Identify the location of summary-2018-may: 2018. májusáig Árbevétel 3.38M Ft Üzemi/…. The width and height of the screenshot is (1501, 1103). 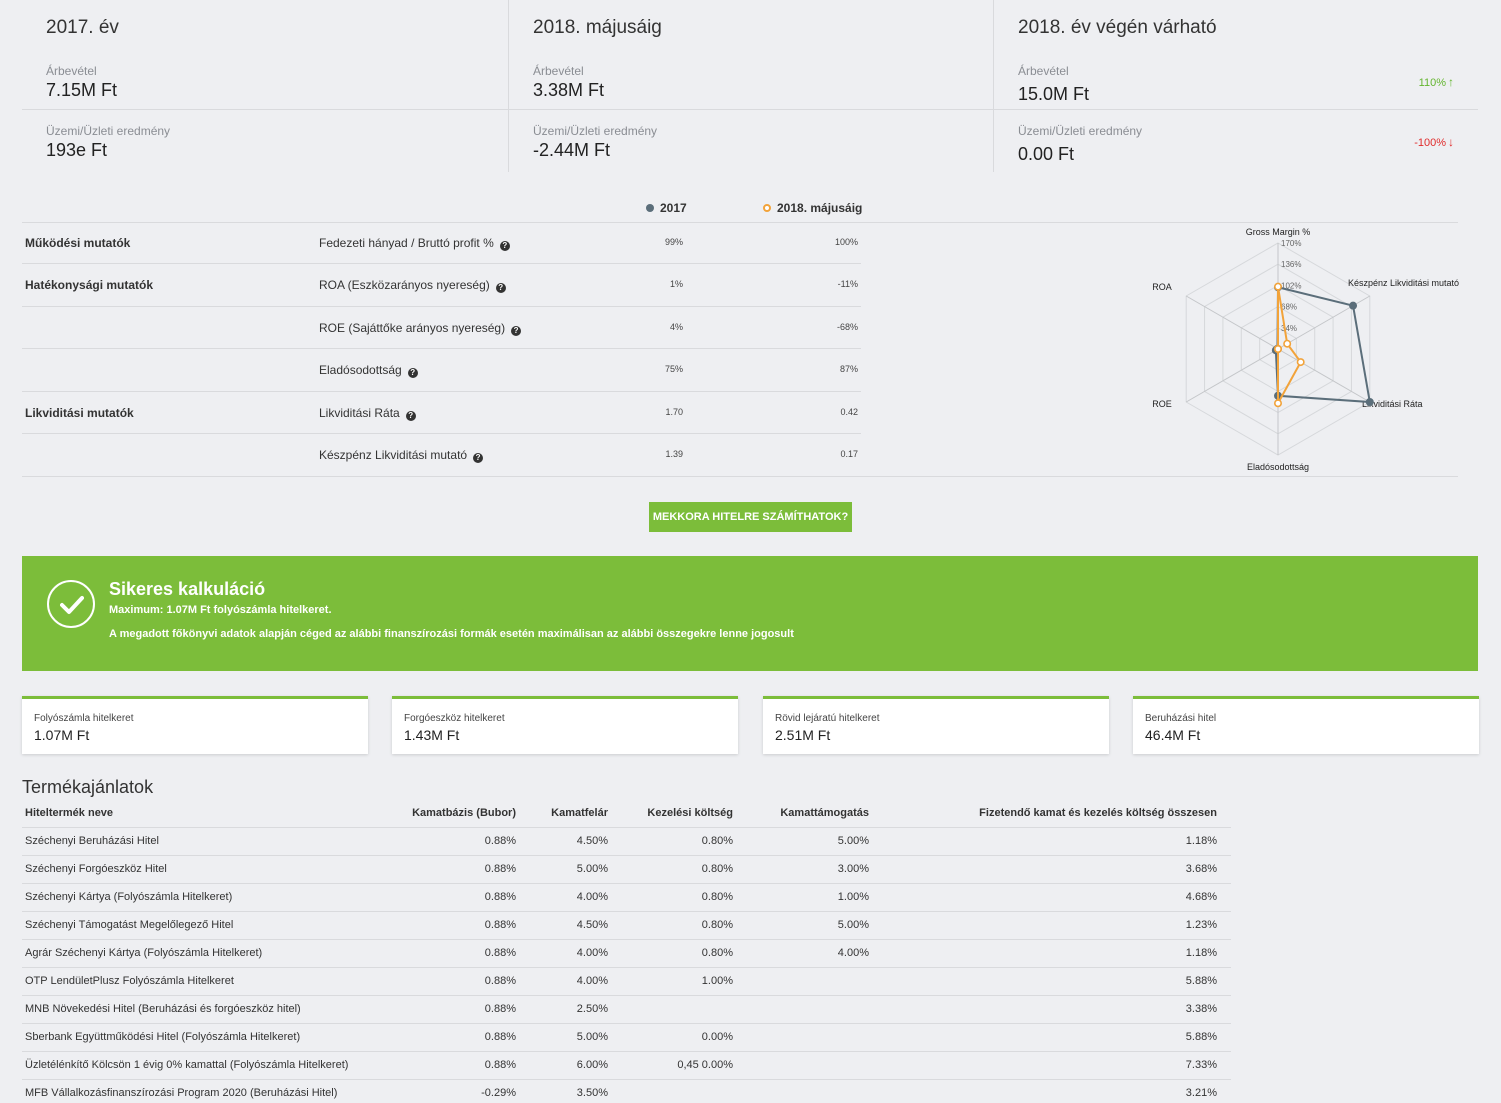
(750, 86).